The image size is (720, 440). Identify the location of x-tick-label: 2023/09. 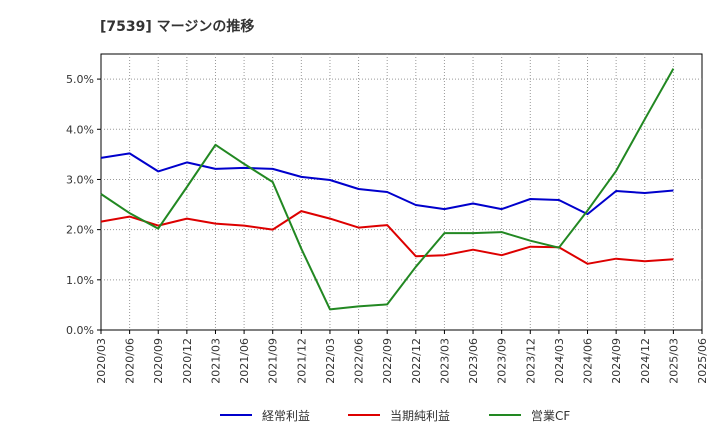
(502, 361).